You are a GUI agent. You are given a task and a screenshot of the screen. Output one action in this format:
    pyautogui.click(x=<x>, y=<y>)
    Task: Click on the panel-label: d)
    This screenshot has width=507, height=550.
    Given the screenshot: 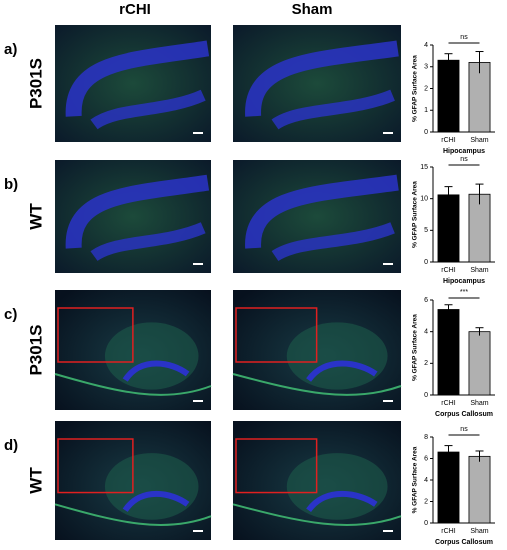 What is the action you would take?
    pyautogui.click(x=11, y=445)
    